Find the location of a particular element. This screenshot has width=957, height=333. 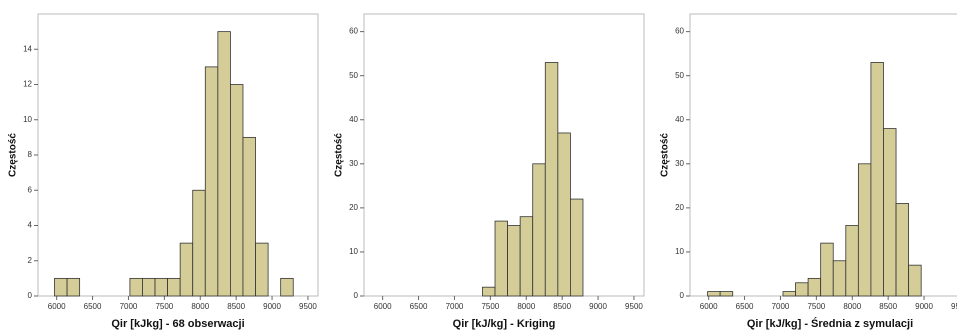

y-tick-label: 6 is located at coordinates (30, 189).